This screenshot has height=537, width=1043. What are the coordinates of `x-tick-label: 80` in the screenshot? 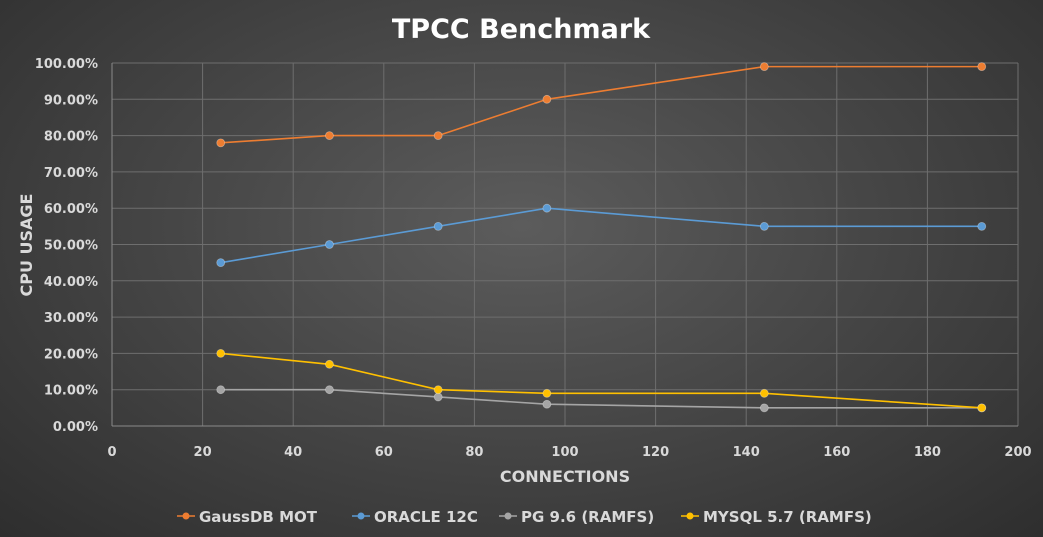 It's located at (474, 452).